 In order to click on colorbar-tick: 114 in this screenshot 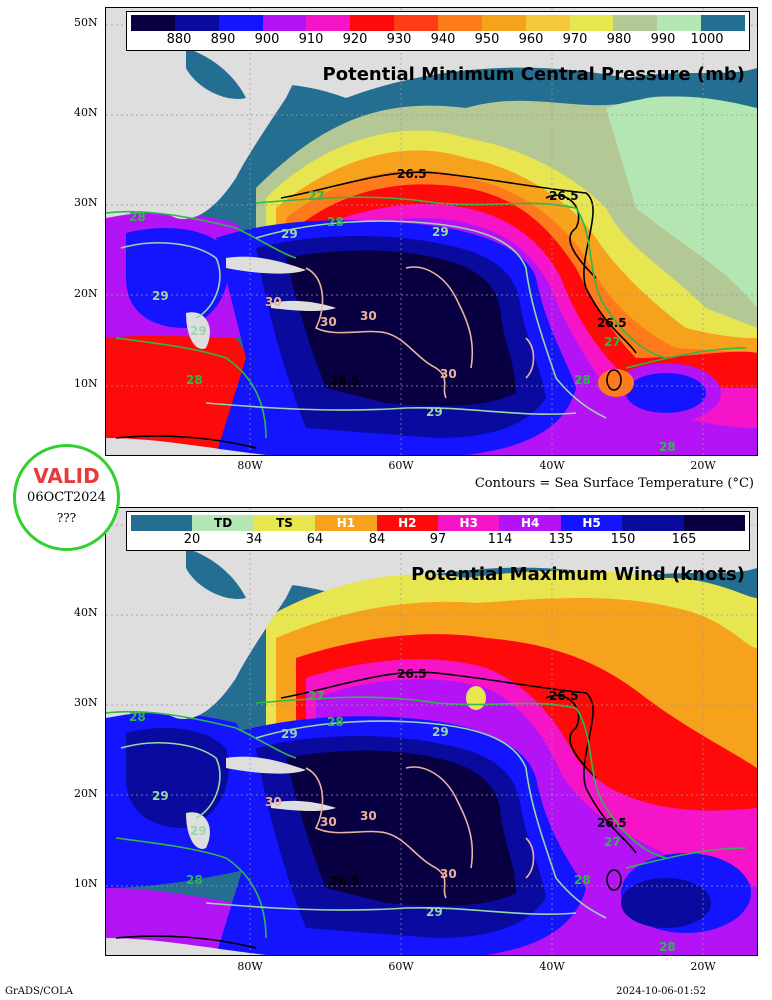, I will do `click(500, 539)`.